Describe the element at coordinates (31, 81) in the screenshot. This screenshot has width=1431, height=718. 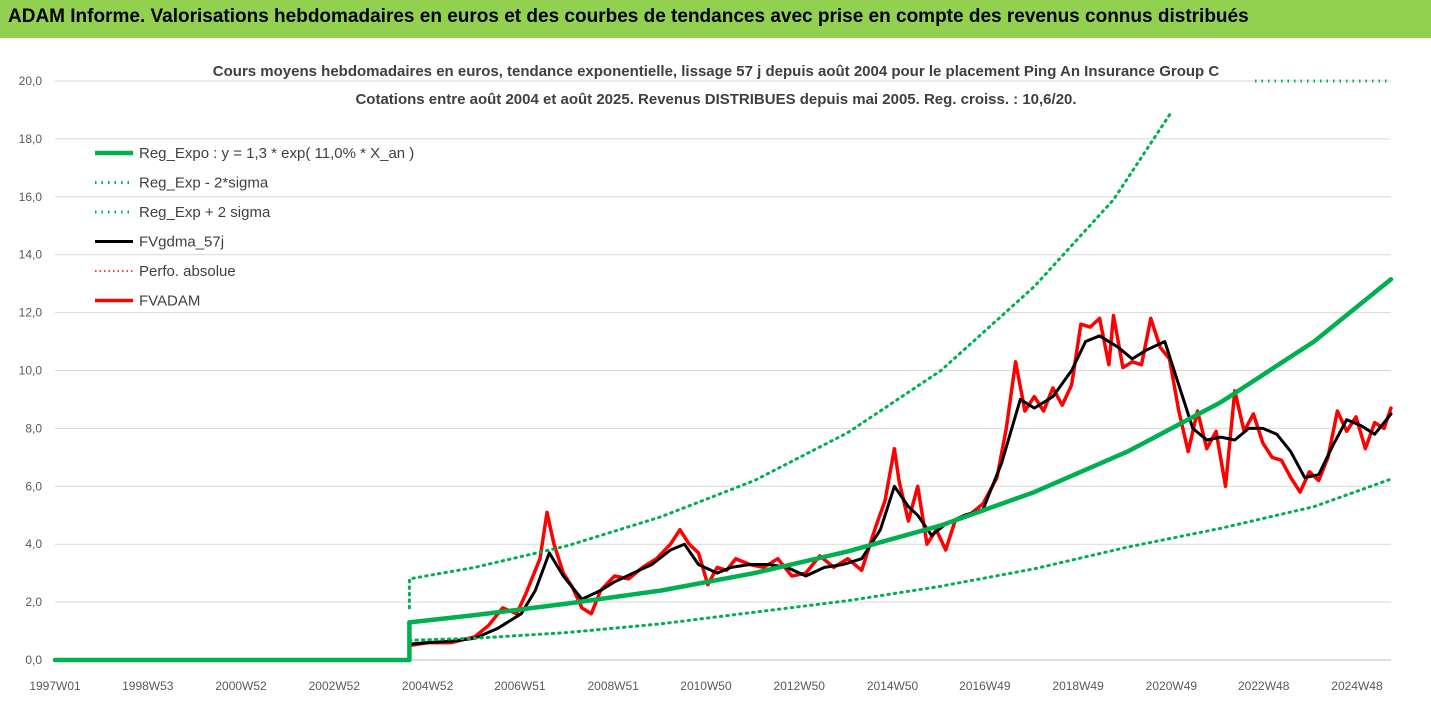
I see `y-tick-label: 20,0` at that location.